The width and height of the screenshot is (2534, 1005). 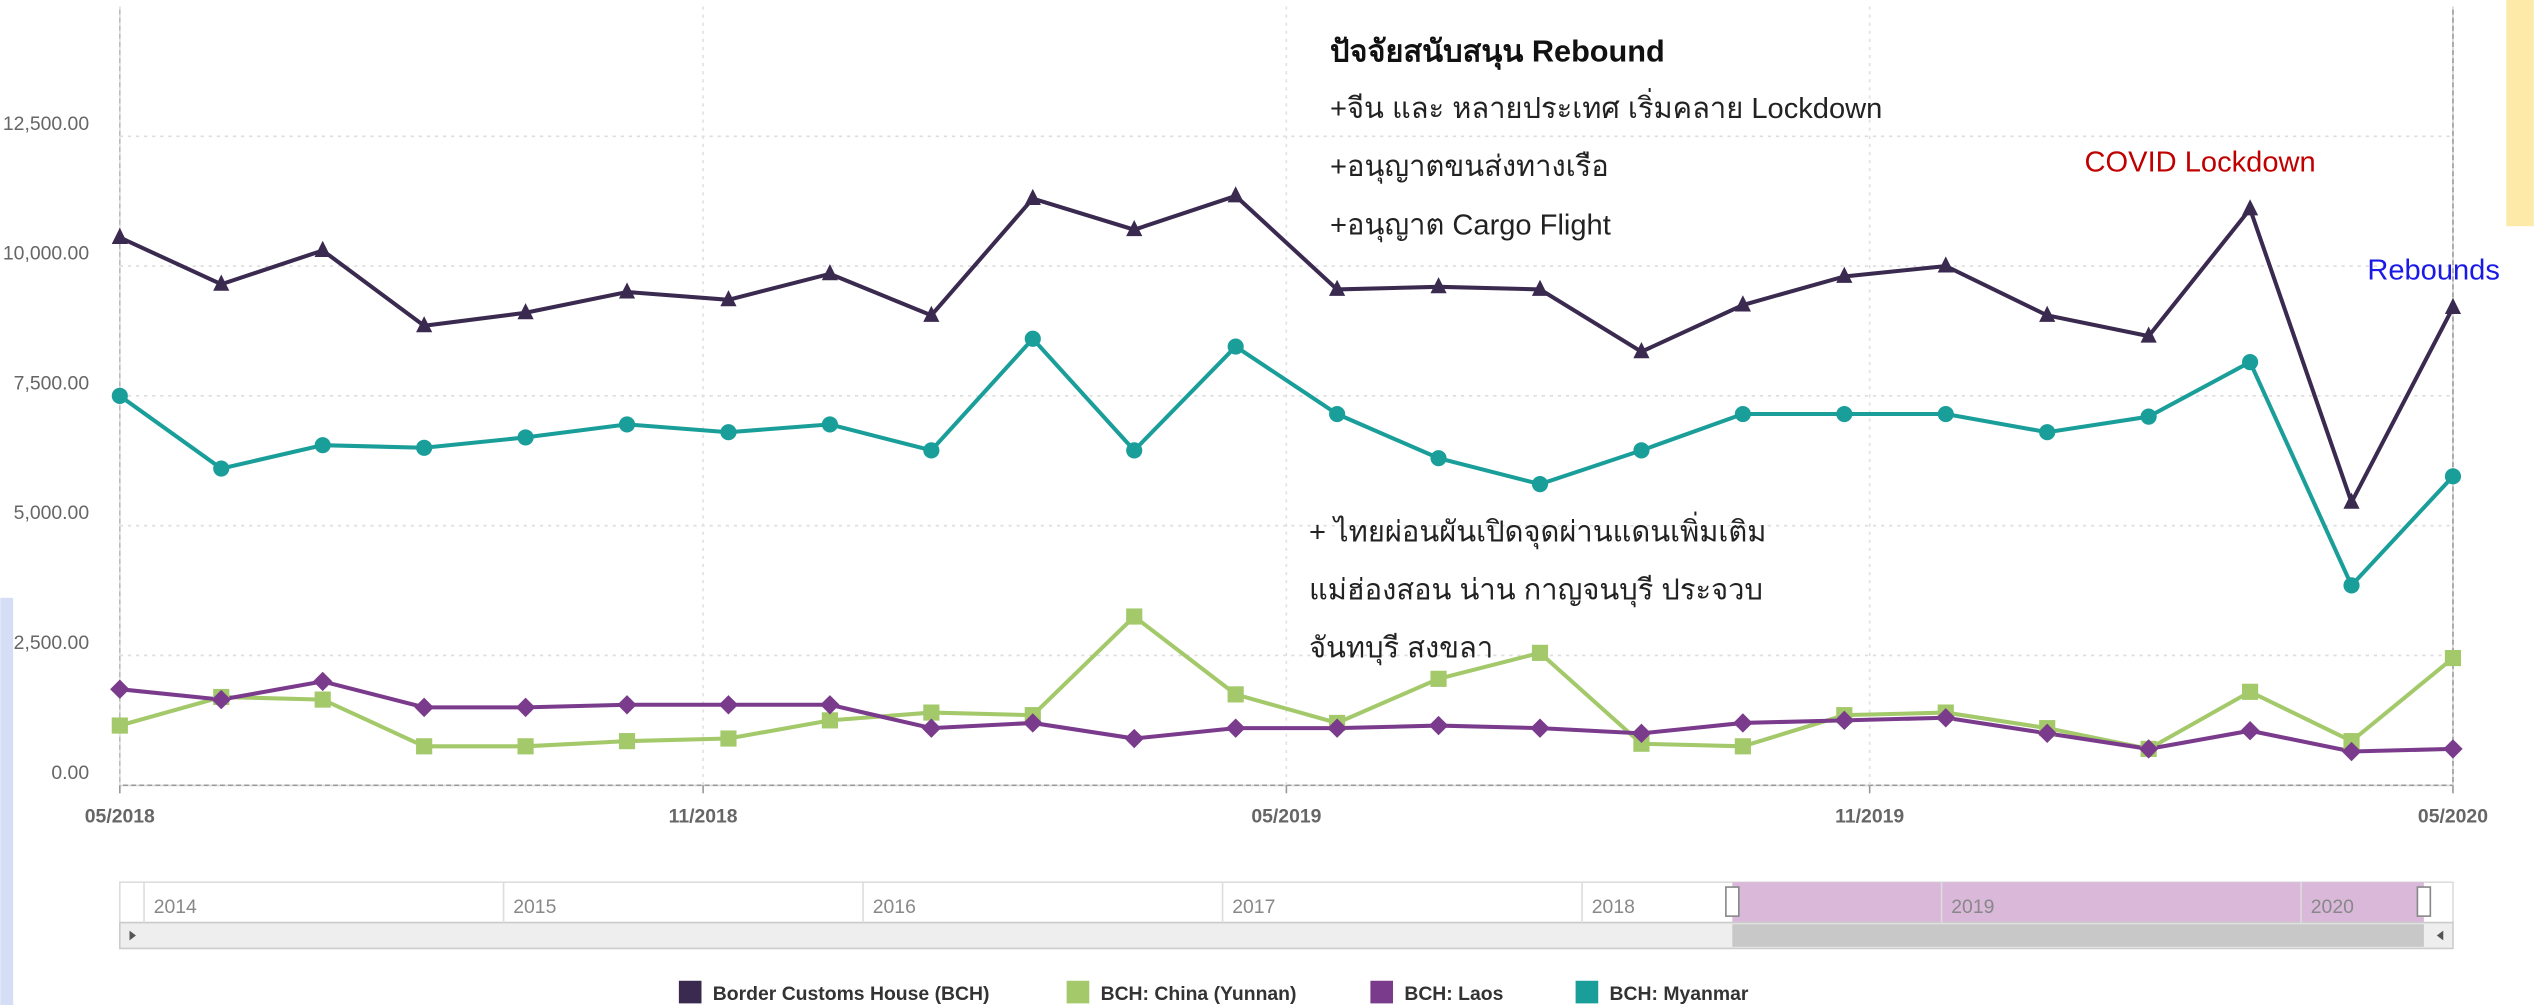 What do you see at coordinates (2200, 162) in the screenshot?
I see `annotation: COVID Lockdown` at bounding box center [2200, 162].